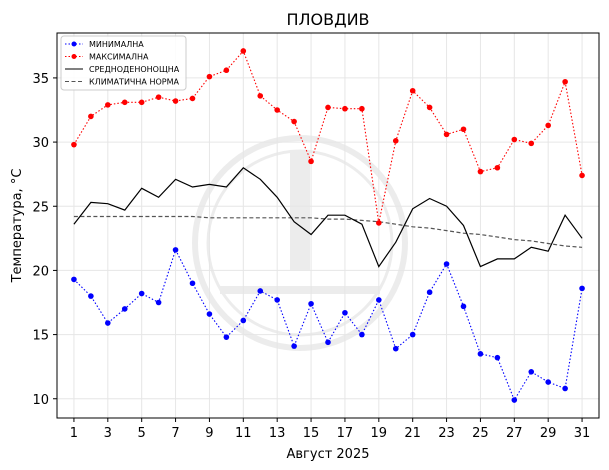  Describe the element at coordinates (277, 433) in the screenshot. I see `x-tick-label: 13` at that location.